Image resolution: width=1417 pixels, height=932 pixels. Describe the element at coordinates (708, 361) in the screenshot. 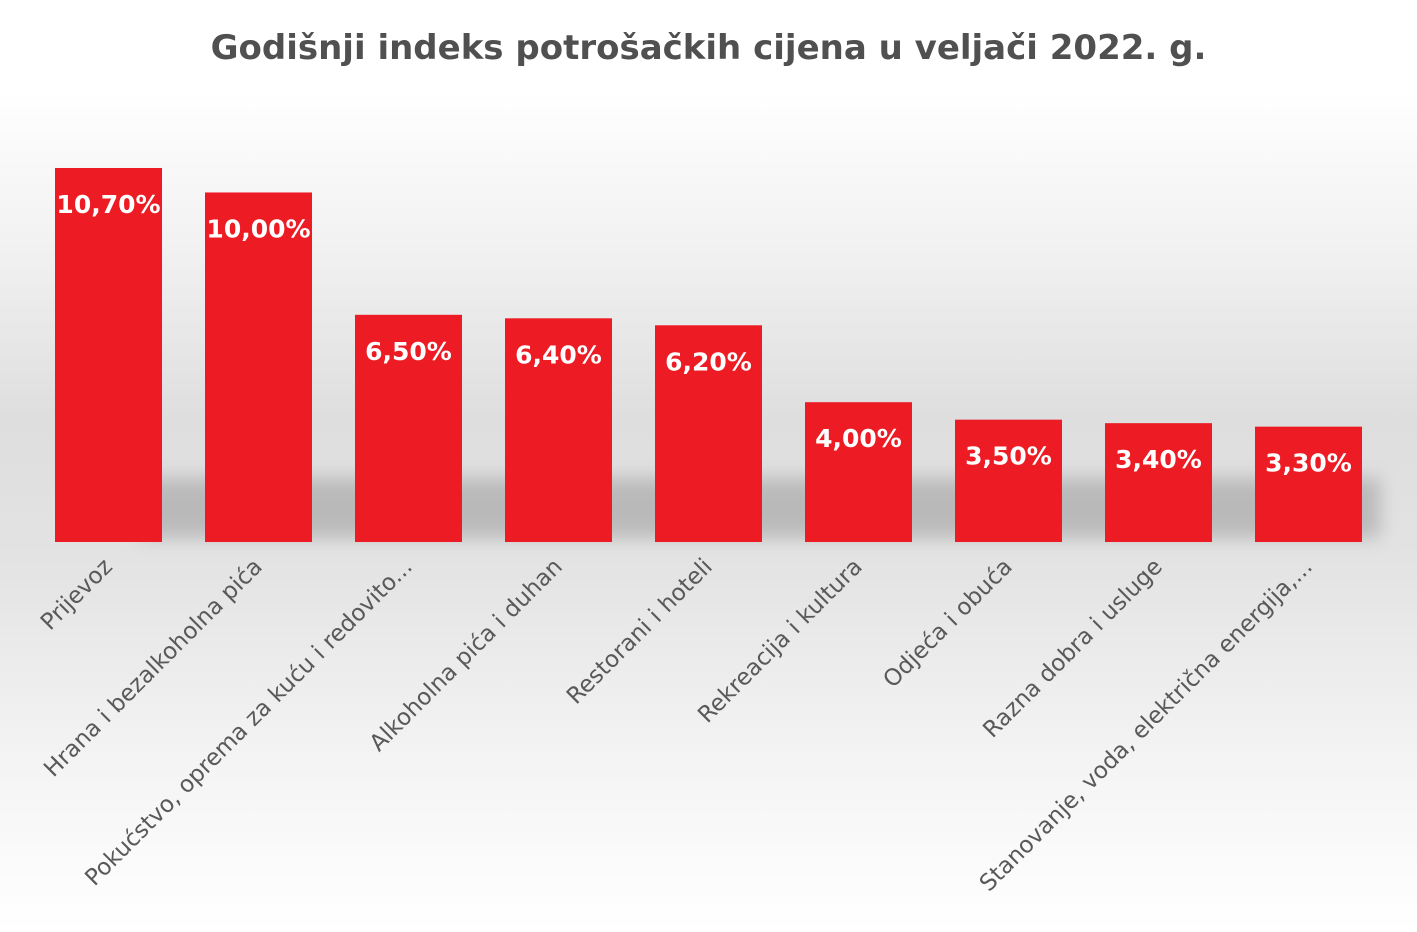

I see `data-label: 6,20%` at that location.